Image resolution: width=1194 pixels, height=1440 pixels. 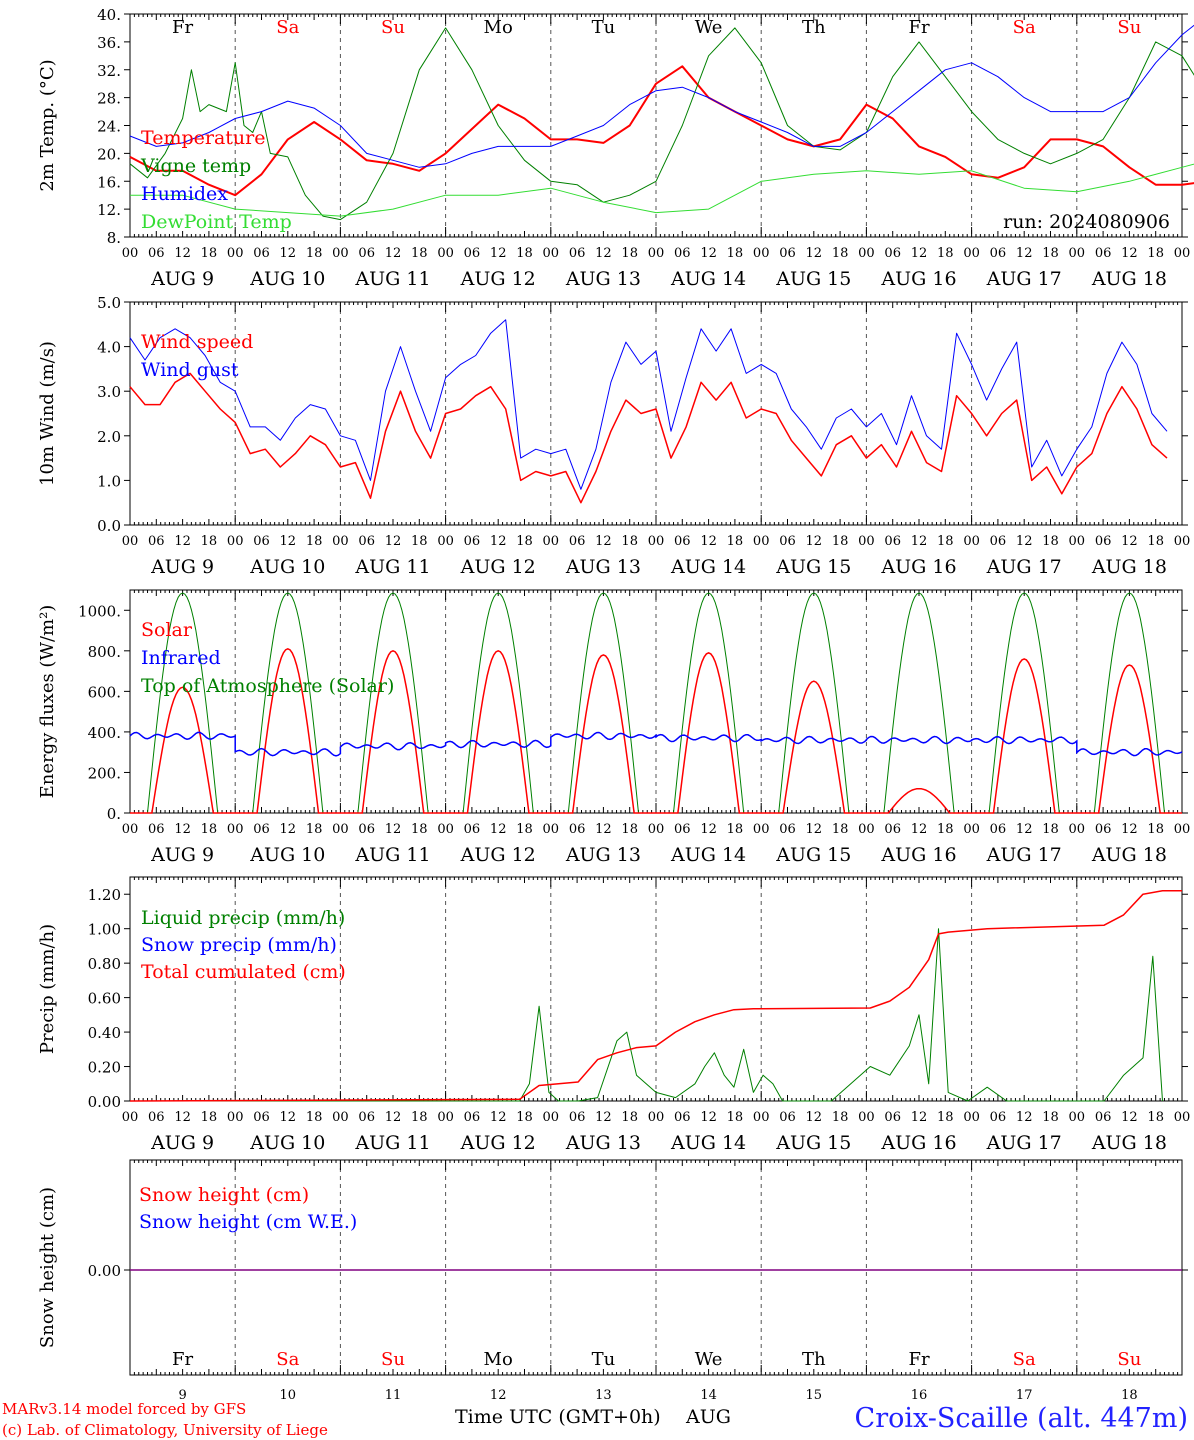 I want to click on y-tick-label: 40., so click(x=109, y=15).